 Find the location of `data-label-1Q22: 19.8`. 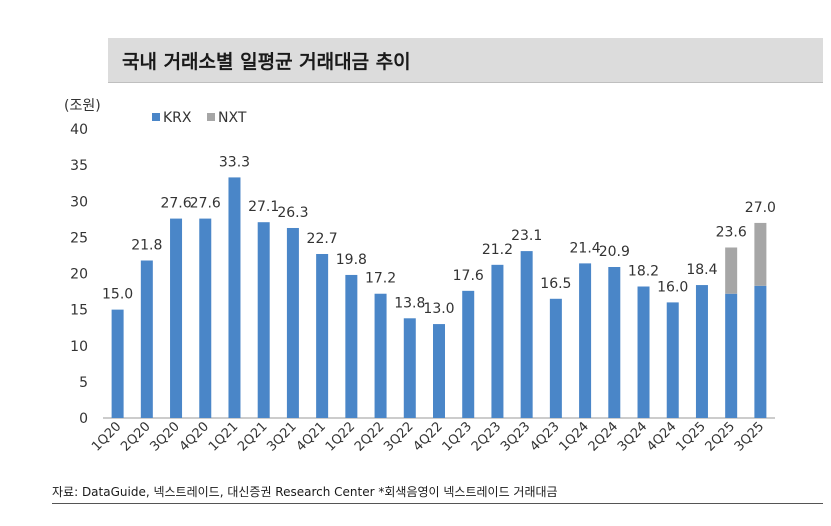

data-label-1Q22: 19.8 is located at coordinates (351, 260).